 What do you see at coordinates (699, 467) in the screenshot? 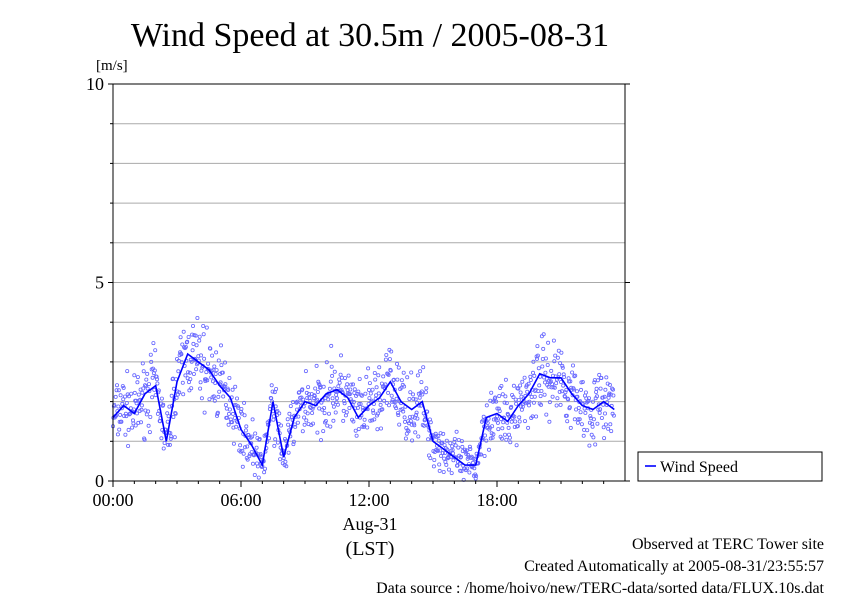
I see `legend-label-wind-speed: Wind Speed` at bounding box center [699, 467].